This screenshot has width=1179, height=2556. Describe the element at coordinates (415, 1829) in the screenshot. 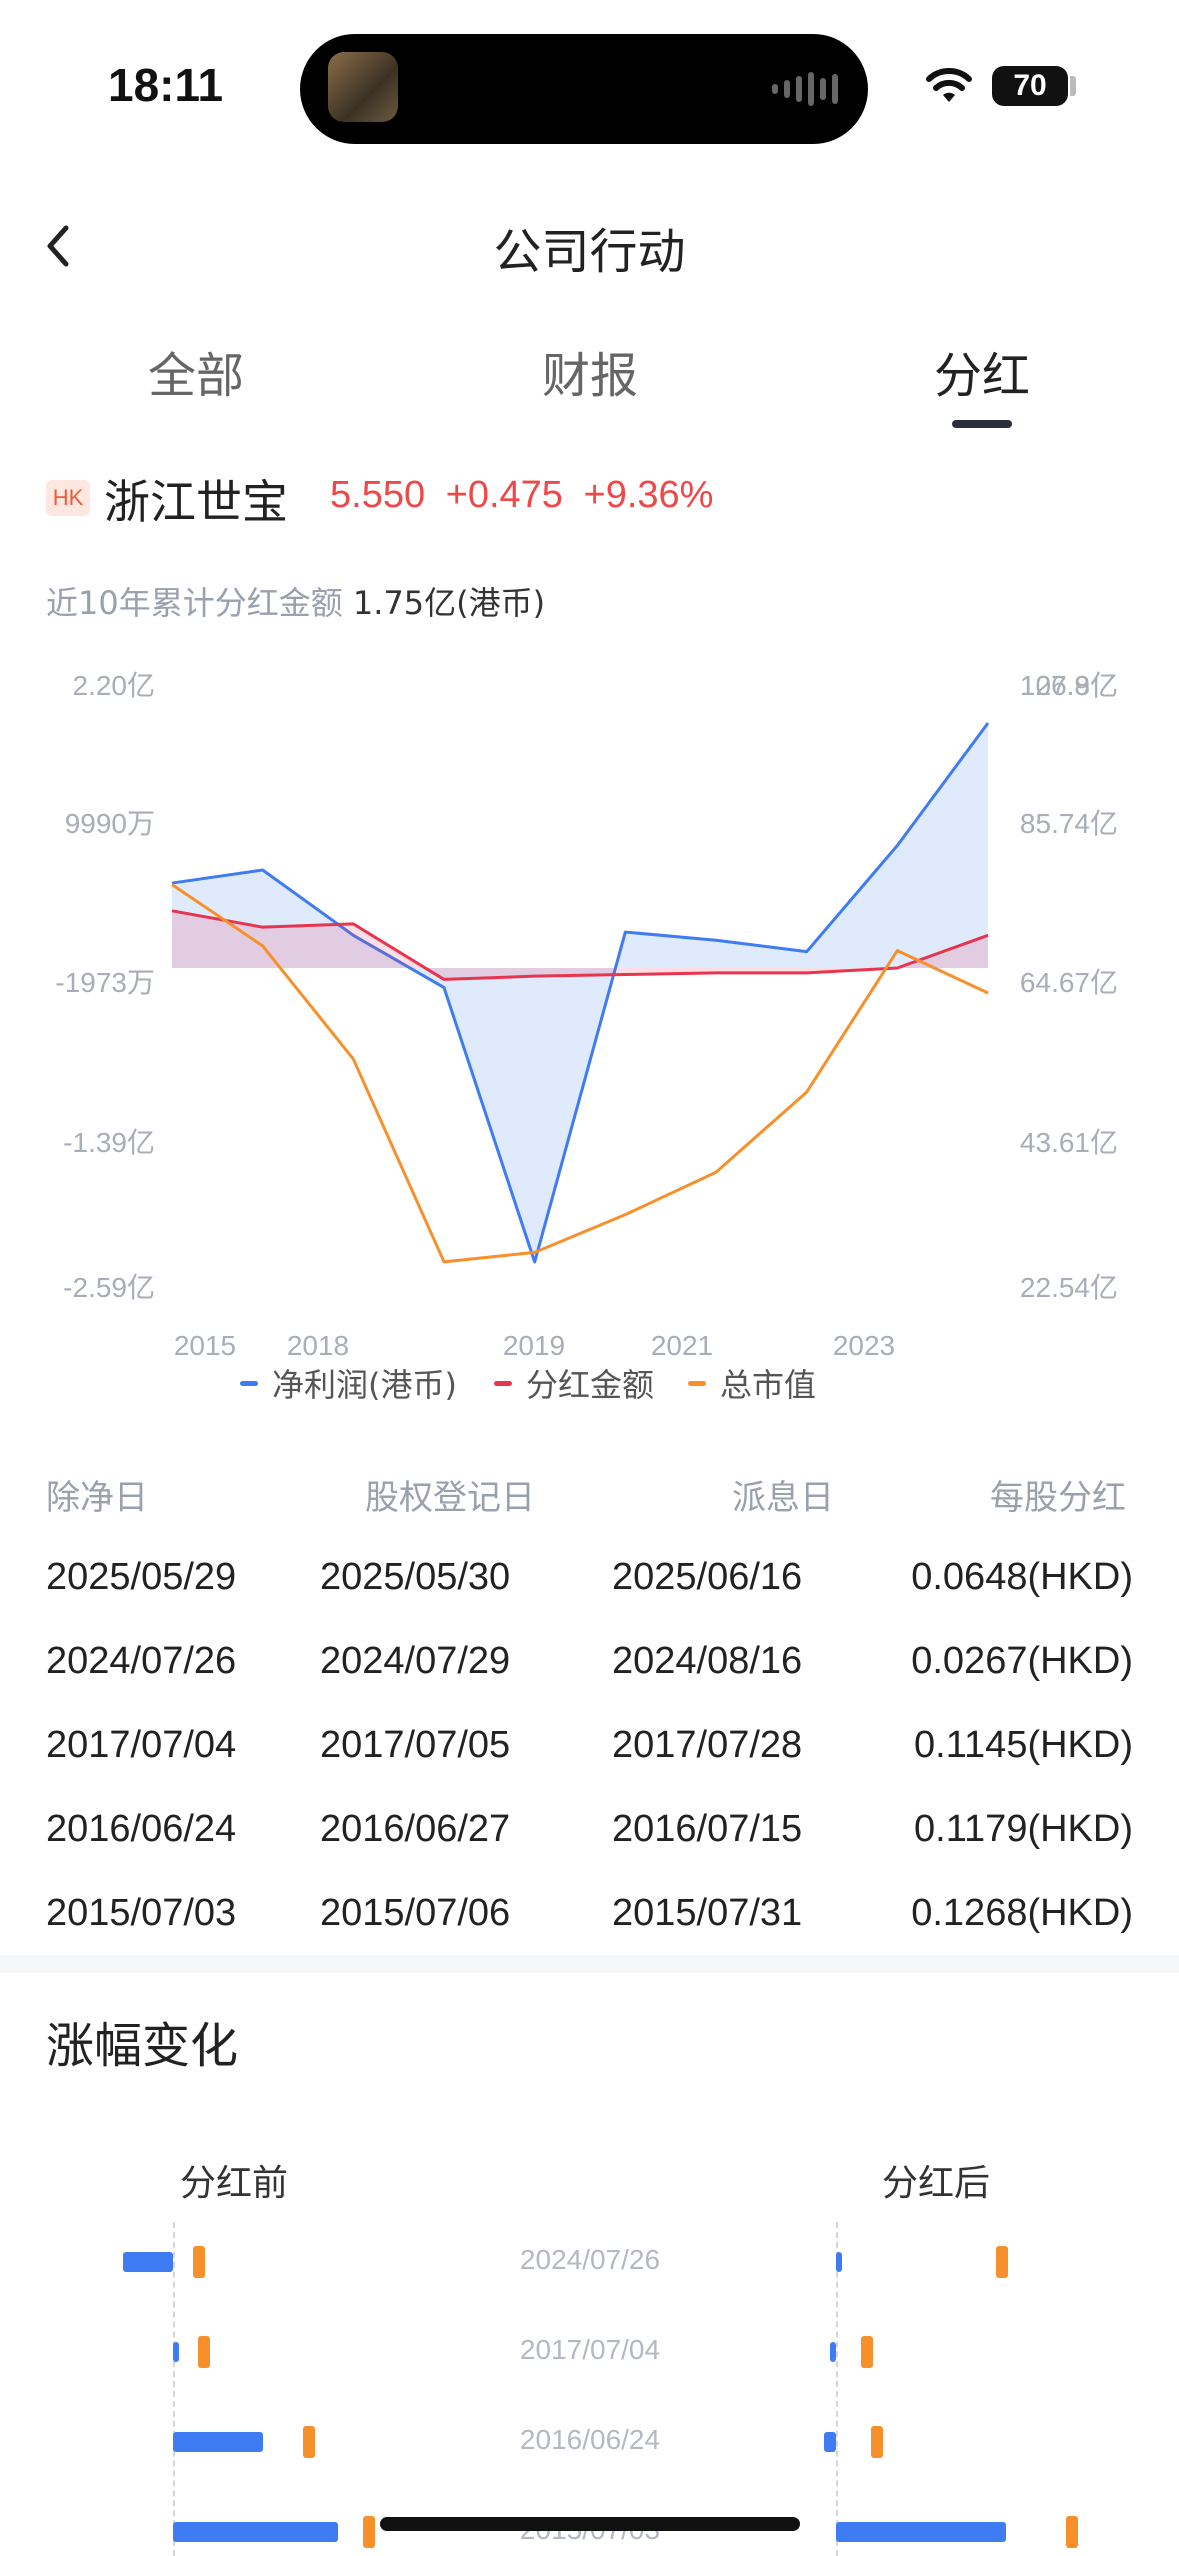

I see `record-date-cell: 2016/06/27` at that location.